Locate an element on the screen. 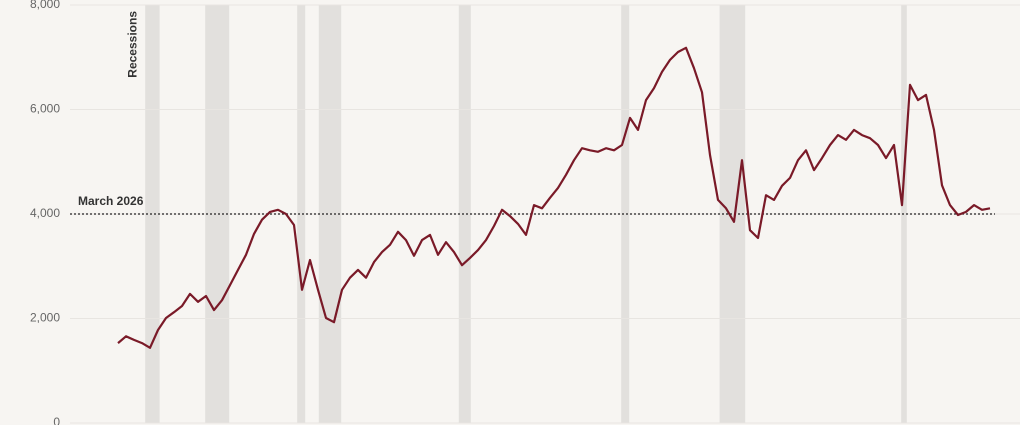  y-tick-label: 6,000 is located at coordinates (45, 109).